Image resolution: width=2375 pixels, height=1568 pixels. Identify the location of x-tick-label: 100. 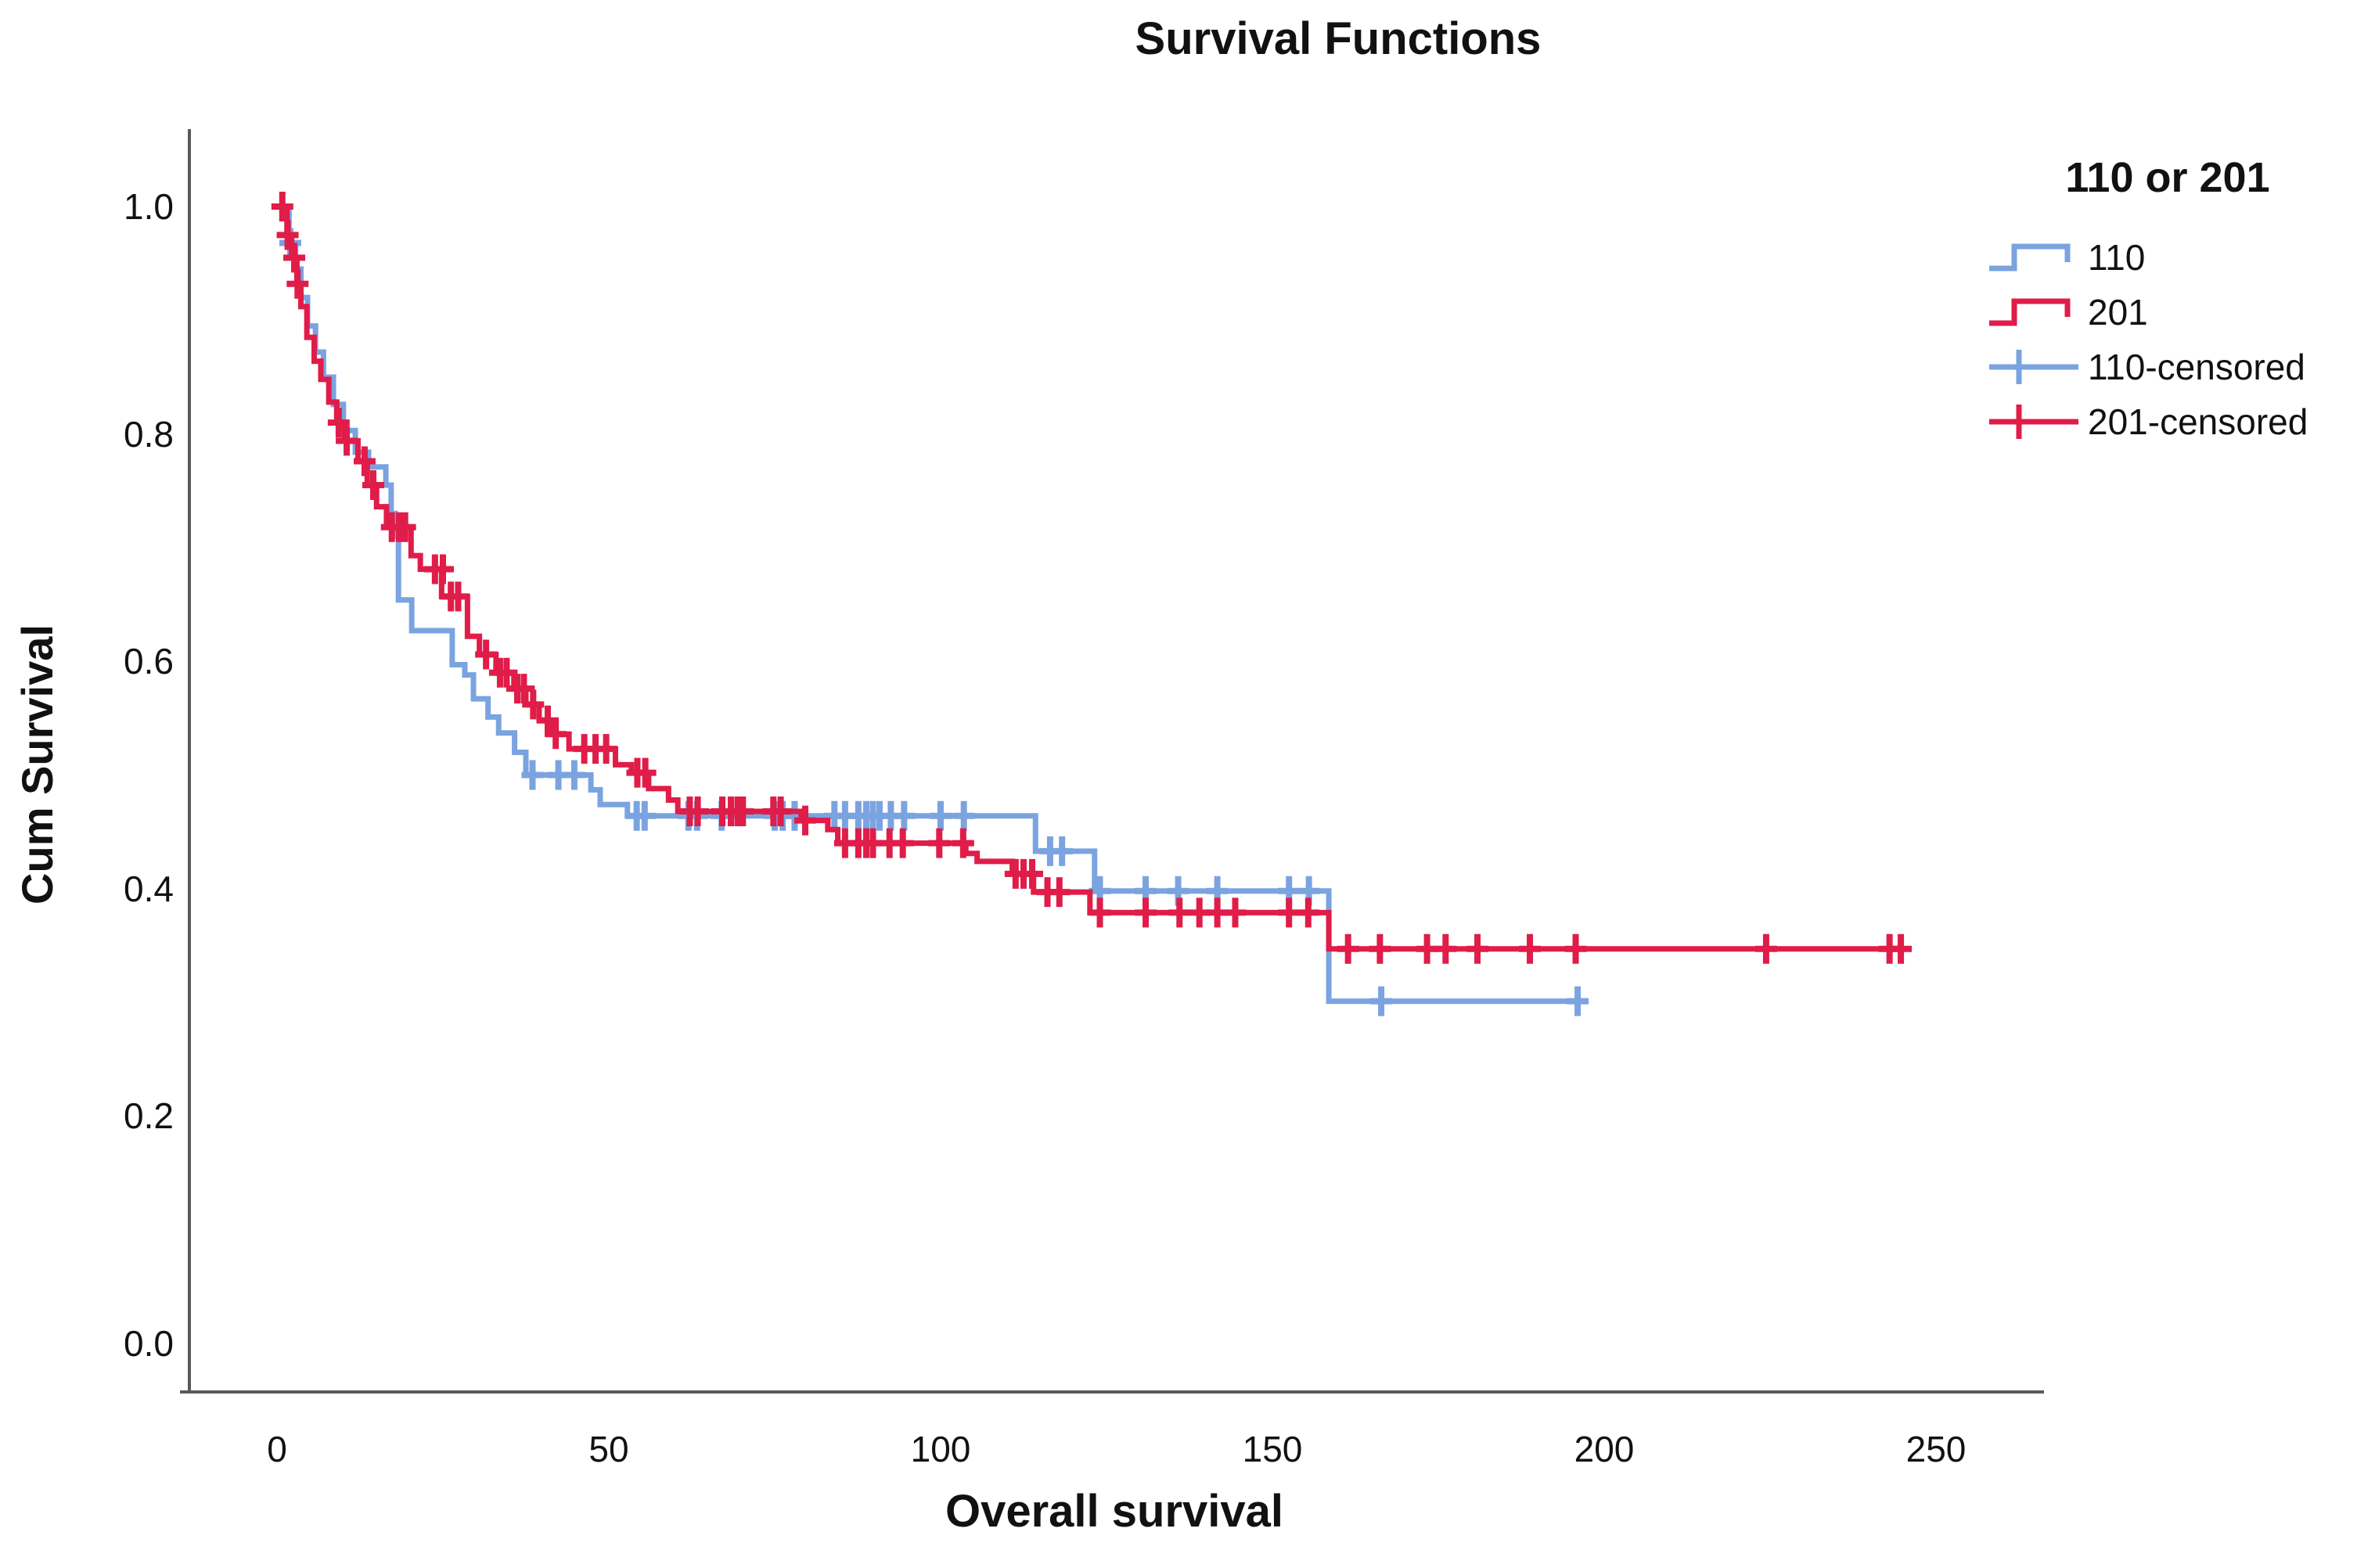
(940, 1449).